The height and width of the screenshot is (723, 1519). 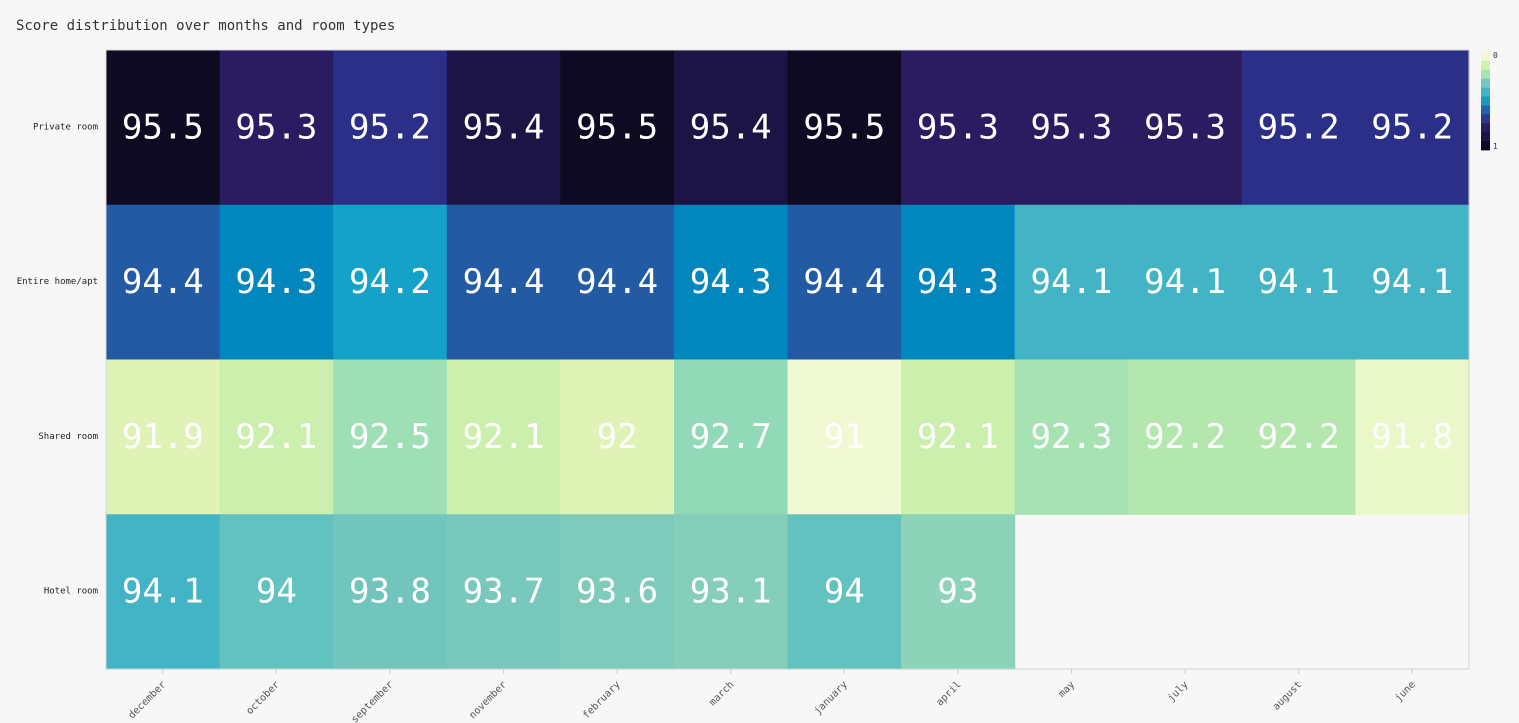 I want to click on colorbar: 01, so click(x=1489, y=101).